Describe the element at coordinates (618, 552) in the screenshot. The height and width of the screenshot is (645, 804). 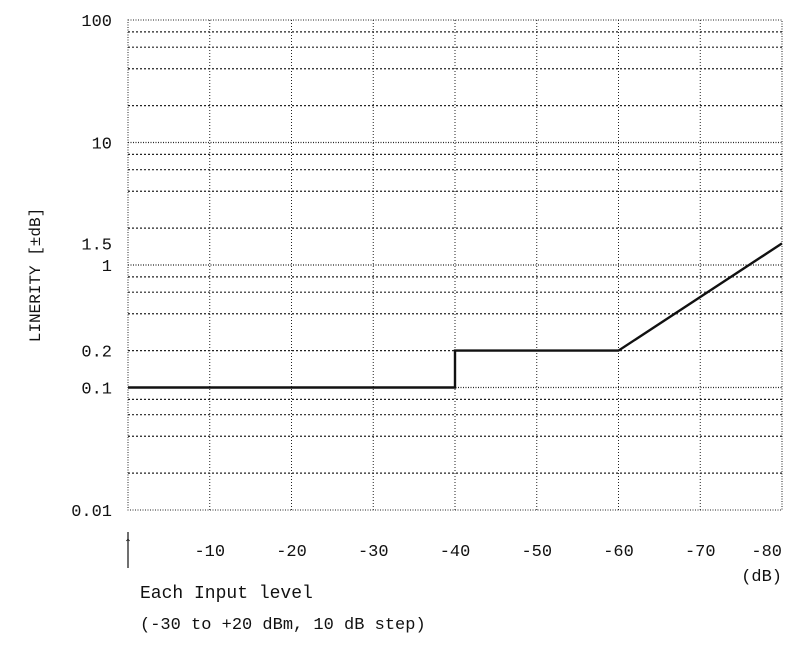
I see `x-tick-label: -60` at that location.